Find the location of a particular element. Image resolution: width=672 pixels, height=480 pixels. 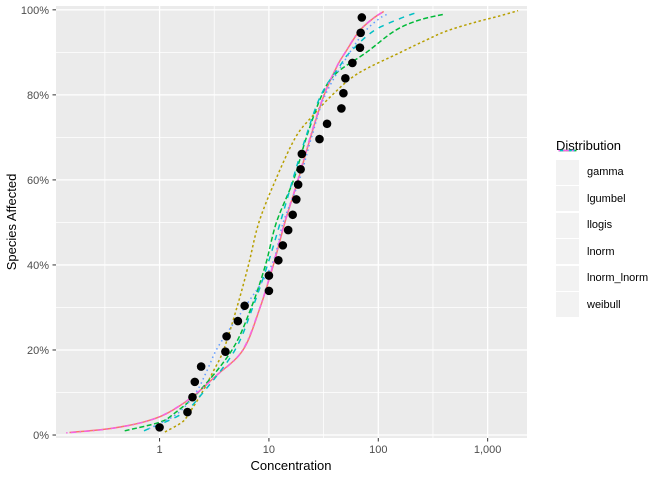

legend-item-lnorm_lnorm: lnorm_lnorm is located at coordinates (602, 220).